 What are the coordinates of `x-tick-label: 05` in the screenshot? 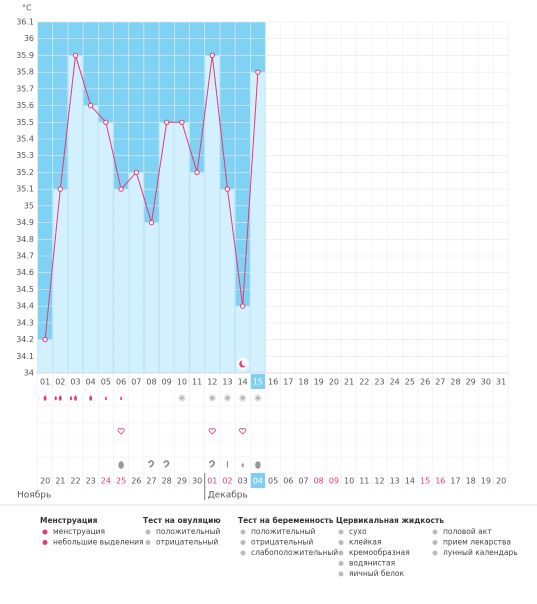 It's located at (106, 382).